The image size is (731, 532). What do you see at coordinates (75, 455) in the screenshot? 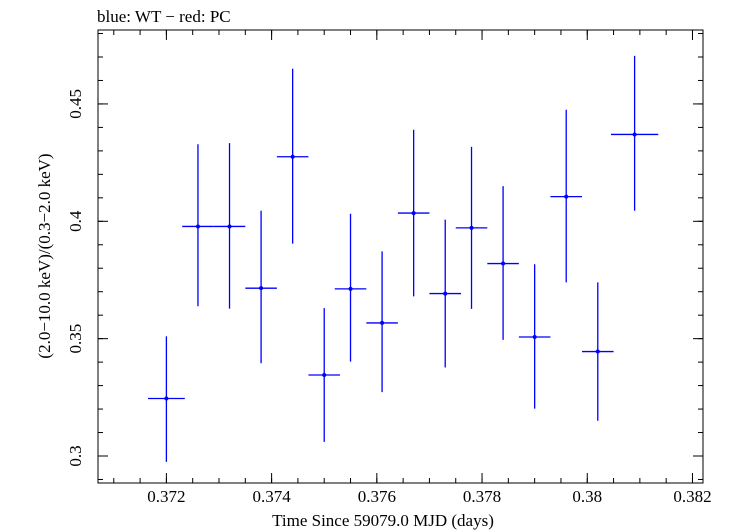
I see `y-tick-label: 0.3` at bounding box center [75, 455].